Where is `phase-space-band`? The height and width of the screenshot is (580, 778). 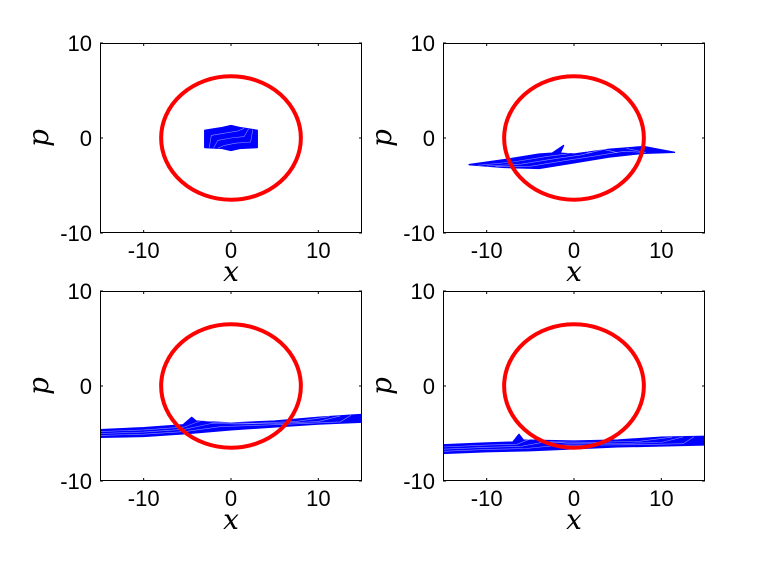 phase-space-band is located at coordinates (231, 426).